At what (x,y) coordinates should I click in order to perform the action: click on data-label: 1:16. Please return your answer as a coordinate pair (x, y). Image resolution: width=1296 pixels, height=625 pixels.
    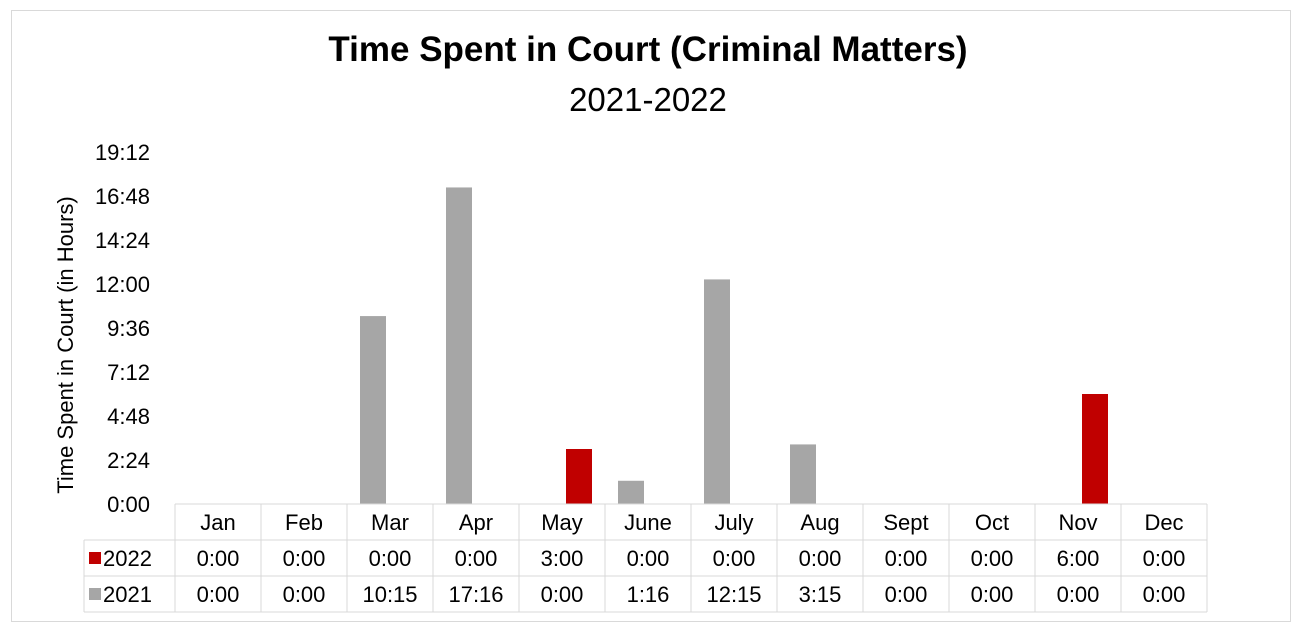
    Looking at the image, I should click on (648, 594).